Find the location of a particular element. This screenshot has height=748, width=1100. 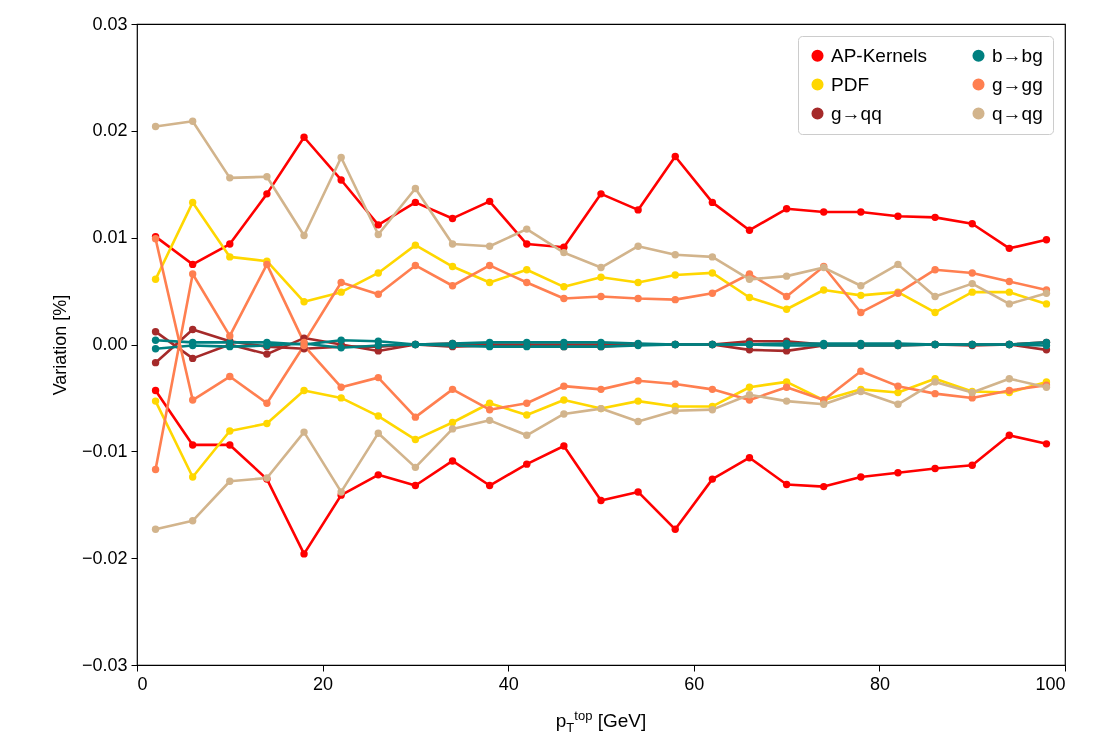

y-tick-label: −0.02 is located at coordinates (104, 557).